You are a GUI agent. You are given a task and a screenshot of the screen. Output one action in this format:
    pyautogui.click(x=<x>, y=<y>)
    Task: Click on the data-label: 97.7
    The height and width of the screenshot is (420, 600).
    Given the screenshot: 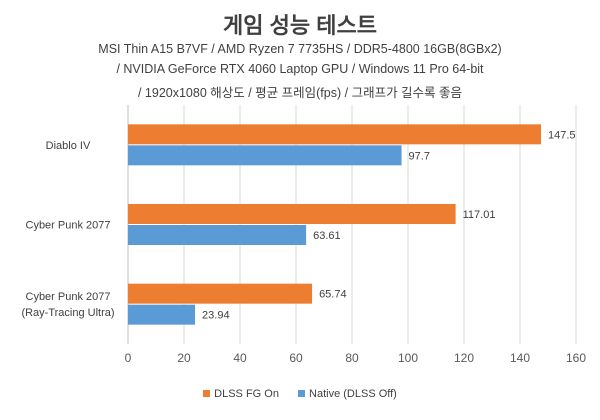 What is the action you would take?
    pyautogui.click(x=419, y=156)
    